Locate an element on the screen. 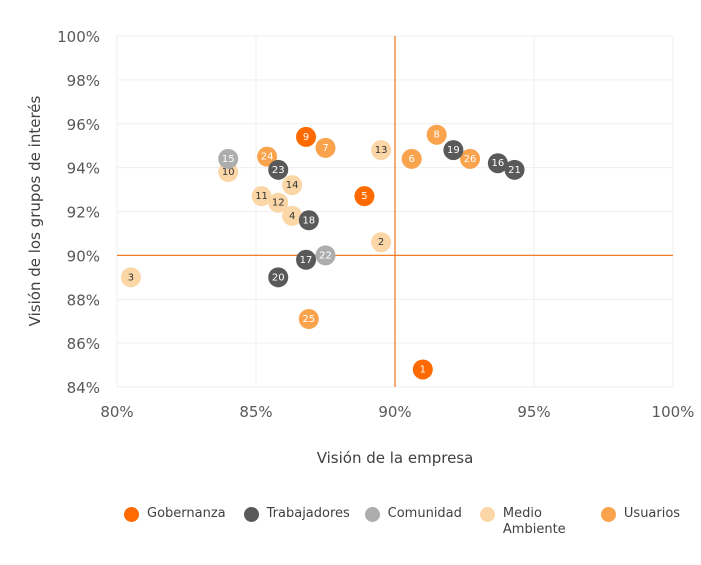 The image size is (701, 565). x-axis-ticks: 80% 85% 90% 95% 100% is located at coordinates (397, 412).